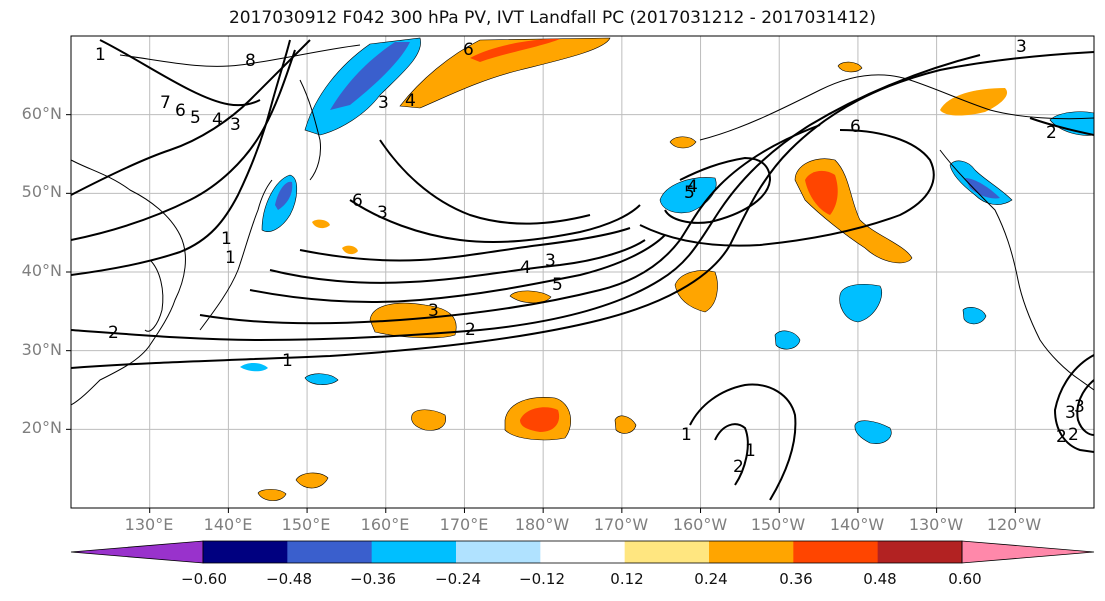 This screenshot has height=601, width=1105. What do you see at coordinates (696, 291) in the screenshot?
I see `positive-anomaly-30n` at bounding box center [696, 291].